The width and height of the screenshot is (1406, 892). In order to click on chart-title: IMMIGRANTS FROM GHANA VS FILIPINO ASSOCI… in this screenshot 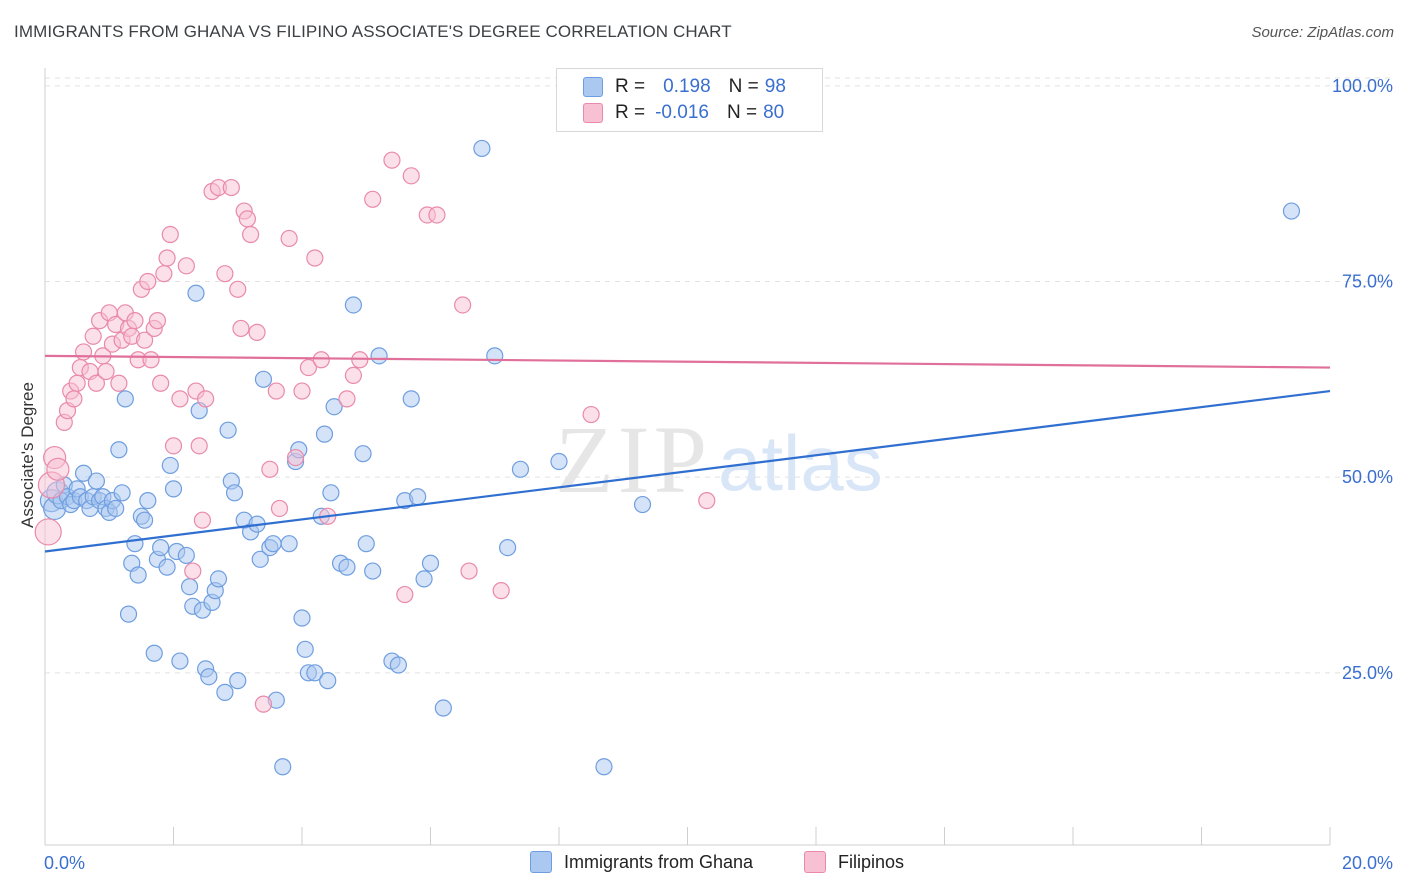, I will do `click(373, 31)`.